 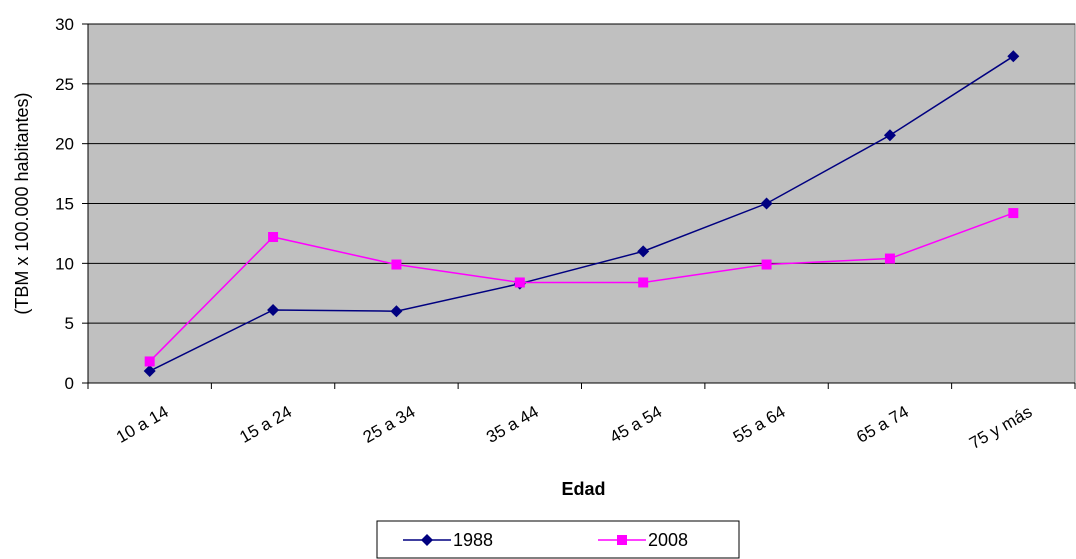 What do you see at coordinates (64, 24) in the screenshot?
I see `y-tick-label: 30` at bounding box center [64, 24].